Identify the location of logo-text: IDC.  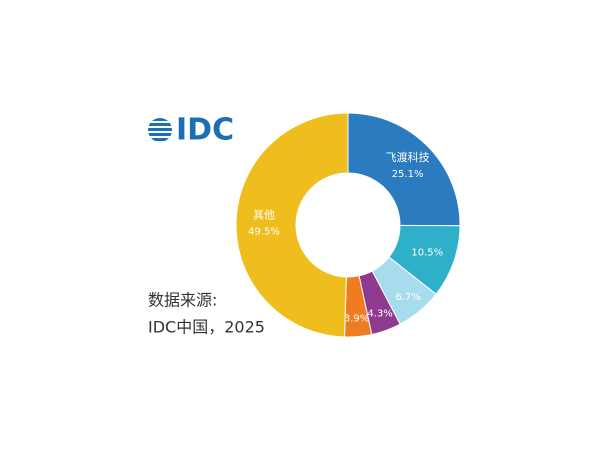
(205, 130).